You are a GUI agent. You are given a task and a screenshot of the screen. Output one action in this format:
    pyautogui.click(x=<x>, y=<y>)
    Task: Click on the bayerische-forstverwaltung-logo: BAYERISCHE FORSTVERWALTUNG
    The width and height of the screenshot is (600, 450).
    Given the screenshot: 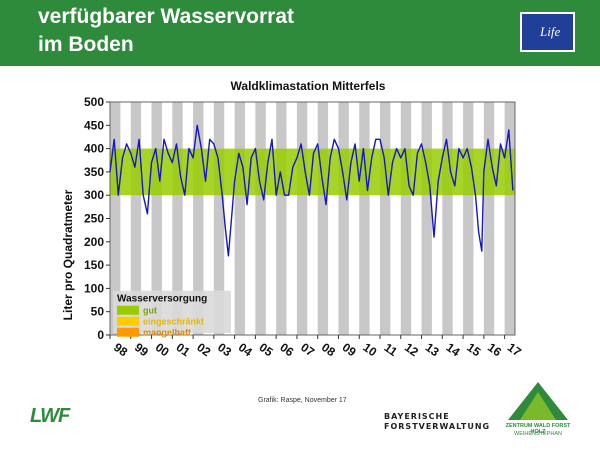 What is the action you would take?
    pyautogui.click(x=437, y=422)
    